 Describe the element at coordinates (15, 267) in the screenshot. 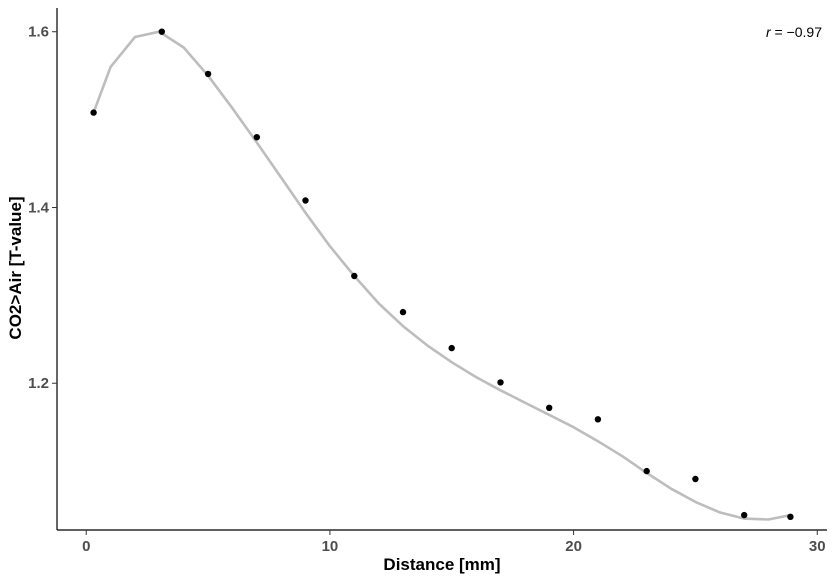

I see `y-axis-title: CO2>Air [T-value]` at that location.